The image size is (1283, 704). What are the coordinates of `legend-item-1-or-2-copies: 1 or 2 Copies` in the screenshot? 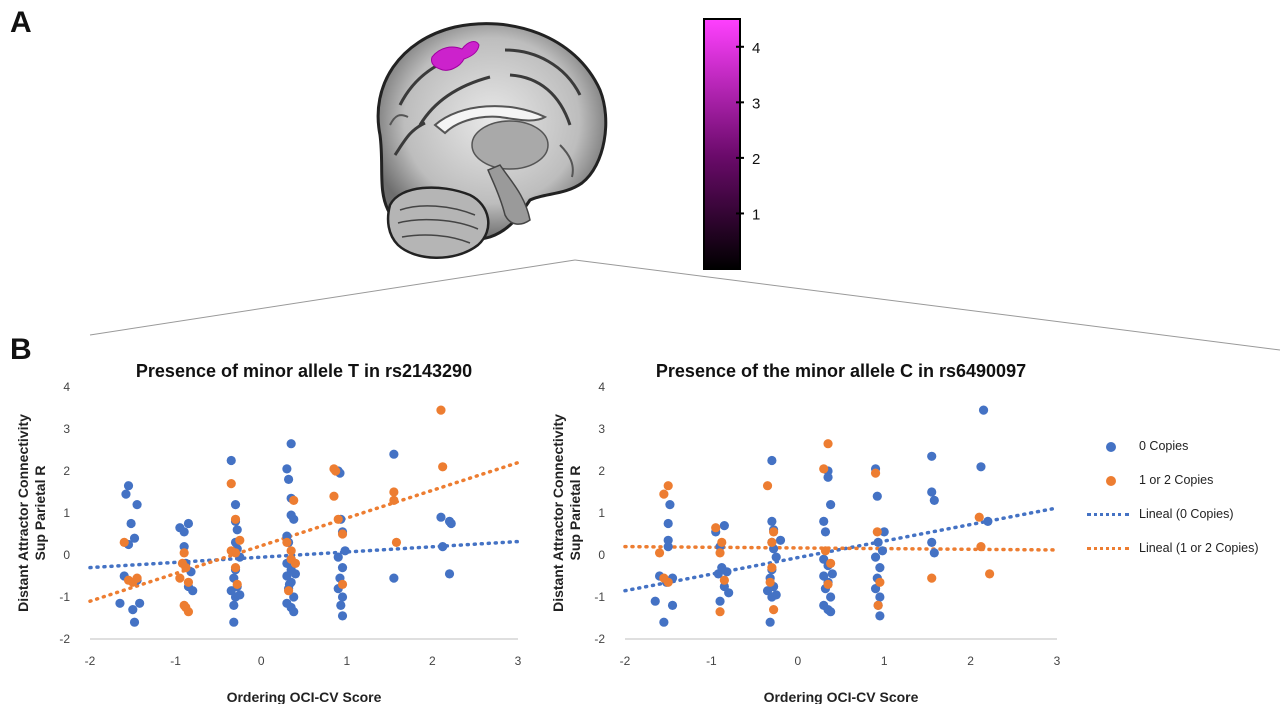 It's located at (1177, 483).